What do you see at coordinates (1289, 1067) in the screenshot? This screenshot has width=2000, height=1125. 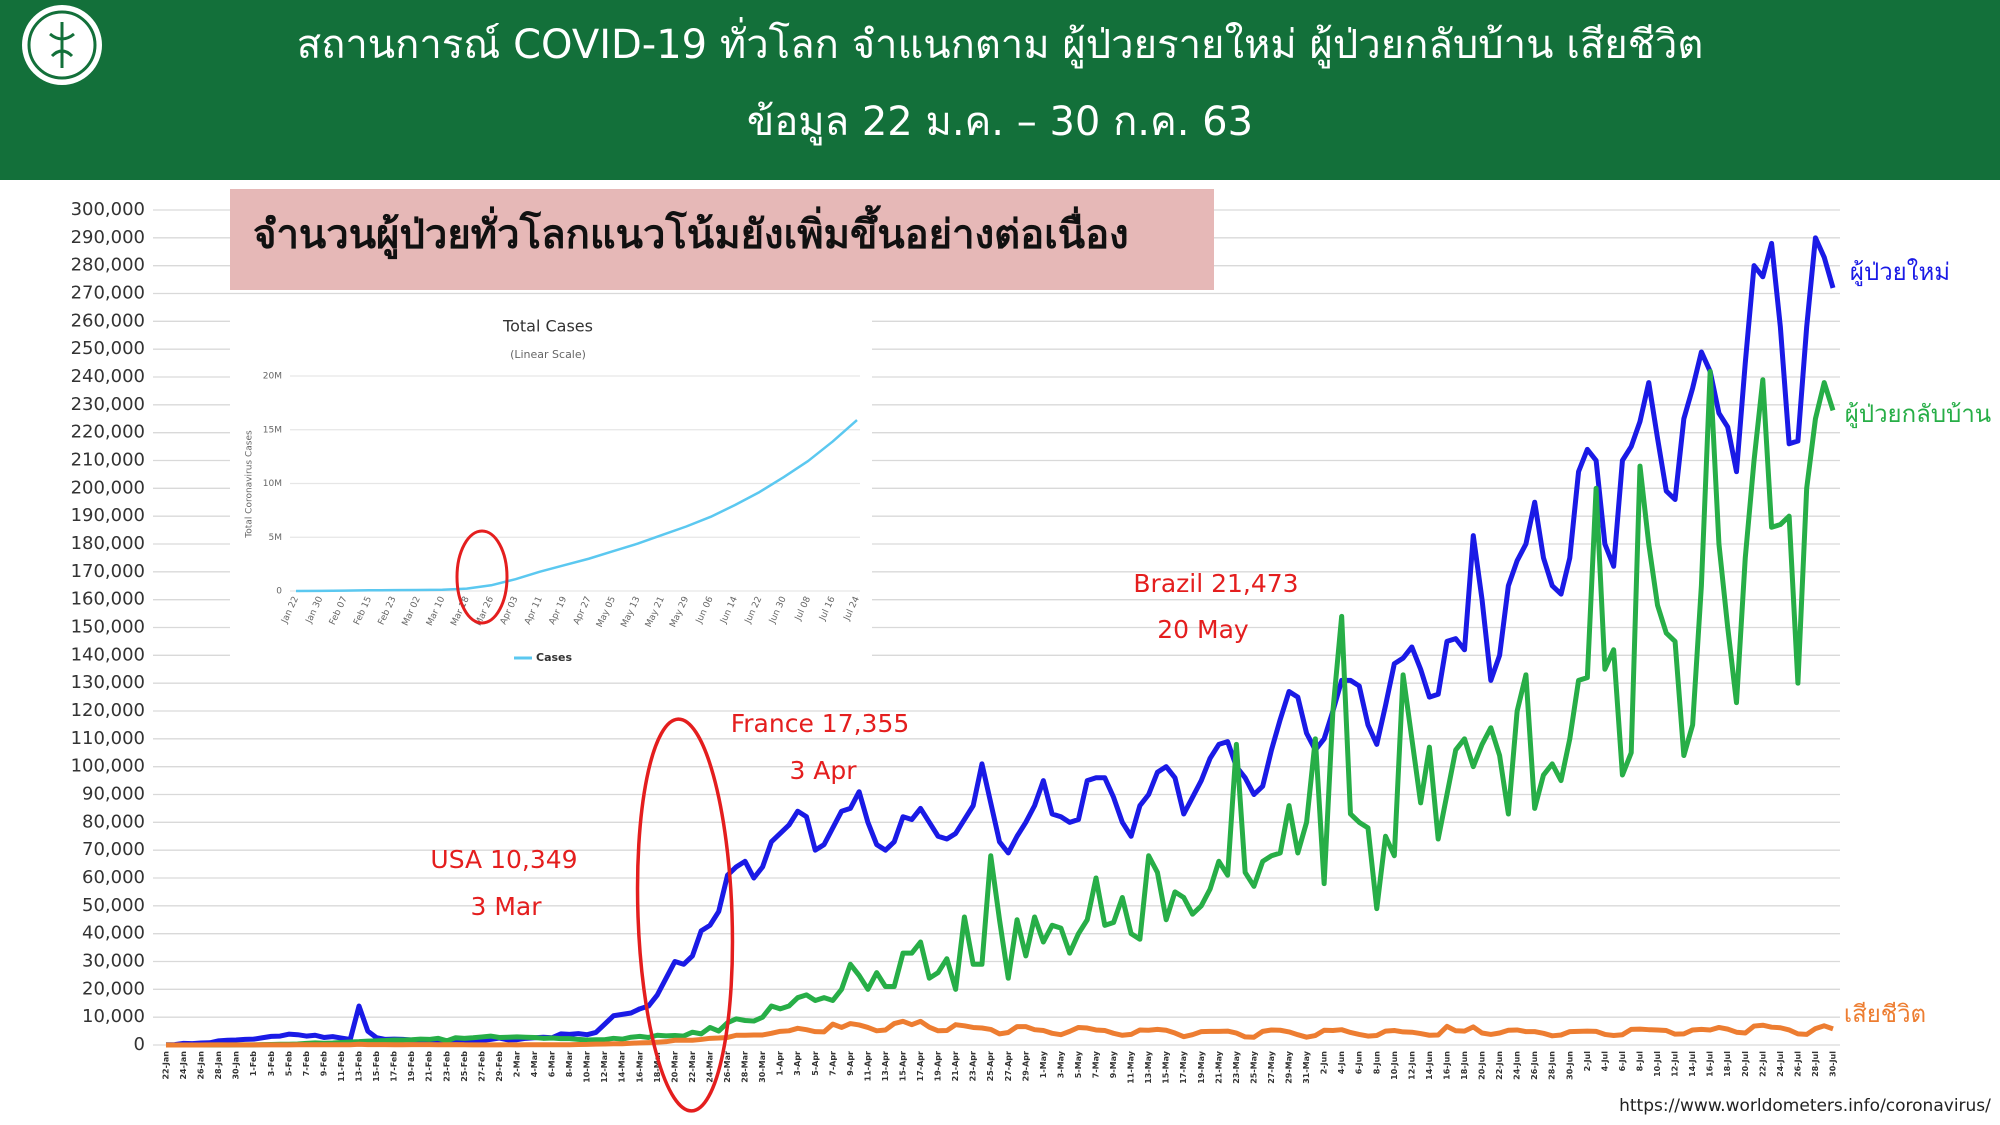 I see `x-tick-label: 29-May` at bounding box center [1289, 1067].